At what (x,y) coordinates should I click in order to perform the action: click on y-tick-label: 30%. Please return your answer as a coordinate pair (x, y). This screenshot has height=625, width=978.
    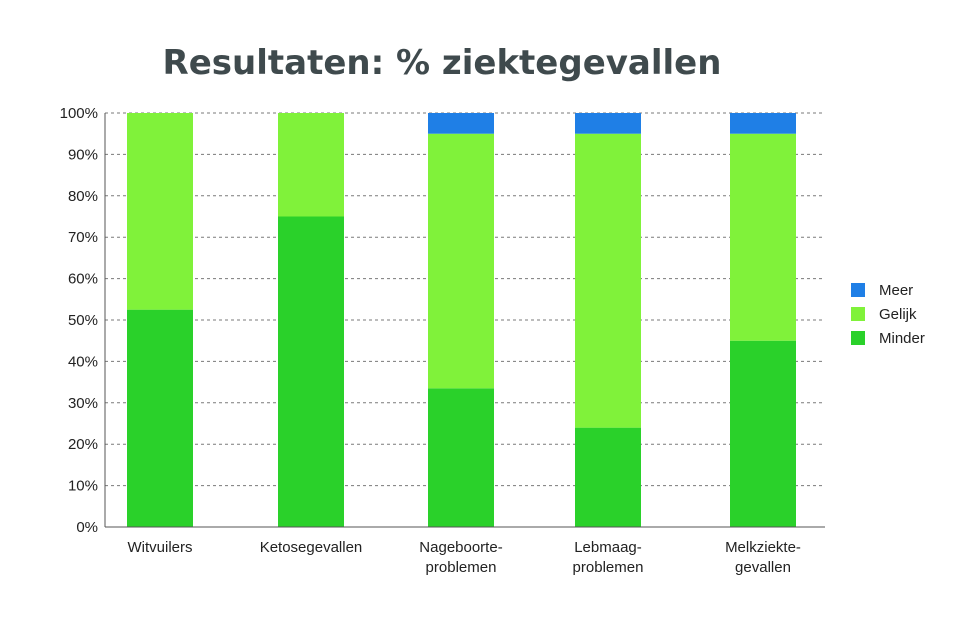
    Looking at the image, I should click on (83, 403).